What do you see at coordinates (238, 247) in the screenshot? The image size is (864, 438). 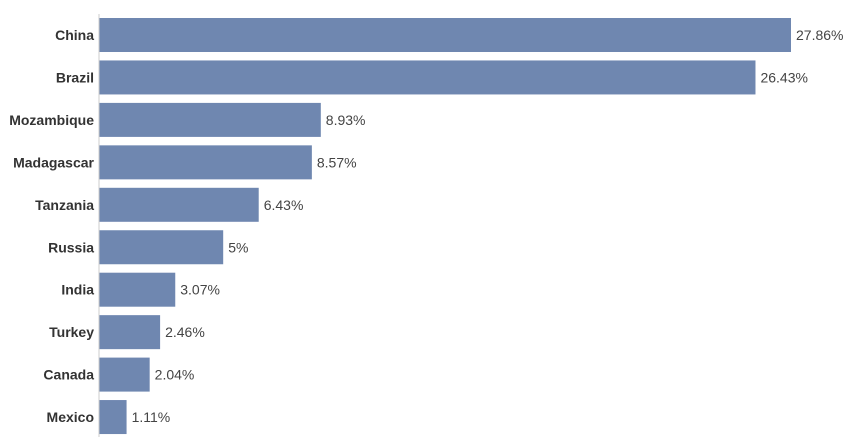 I see `value-label-russia: 5%` at bounding box center [238, 247].